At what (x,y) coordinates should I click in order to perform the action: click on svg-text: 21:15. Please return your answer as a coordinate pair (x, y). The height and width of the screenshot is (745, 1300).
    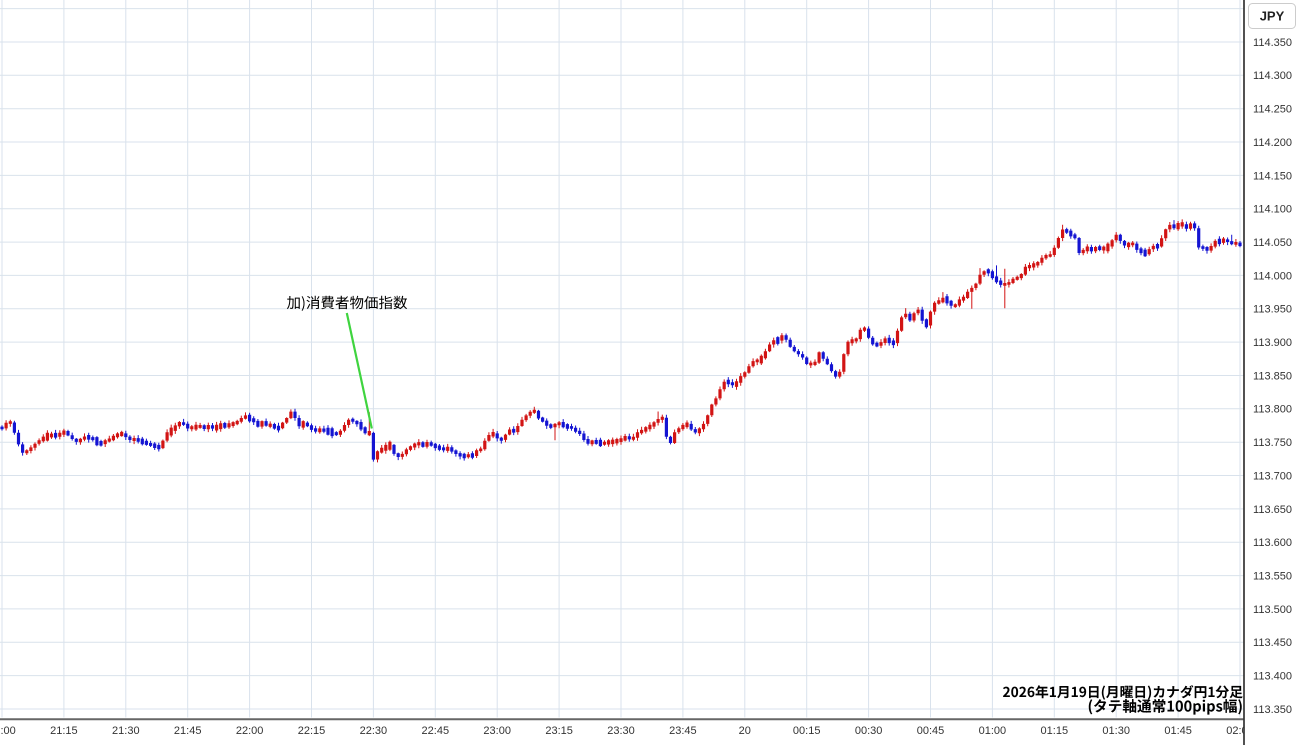
    Looking at the image, I should click on (64, 731).